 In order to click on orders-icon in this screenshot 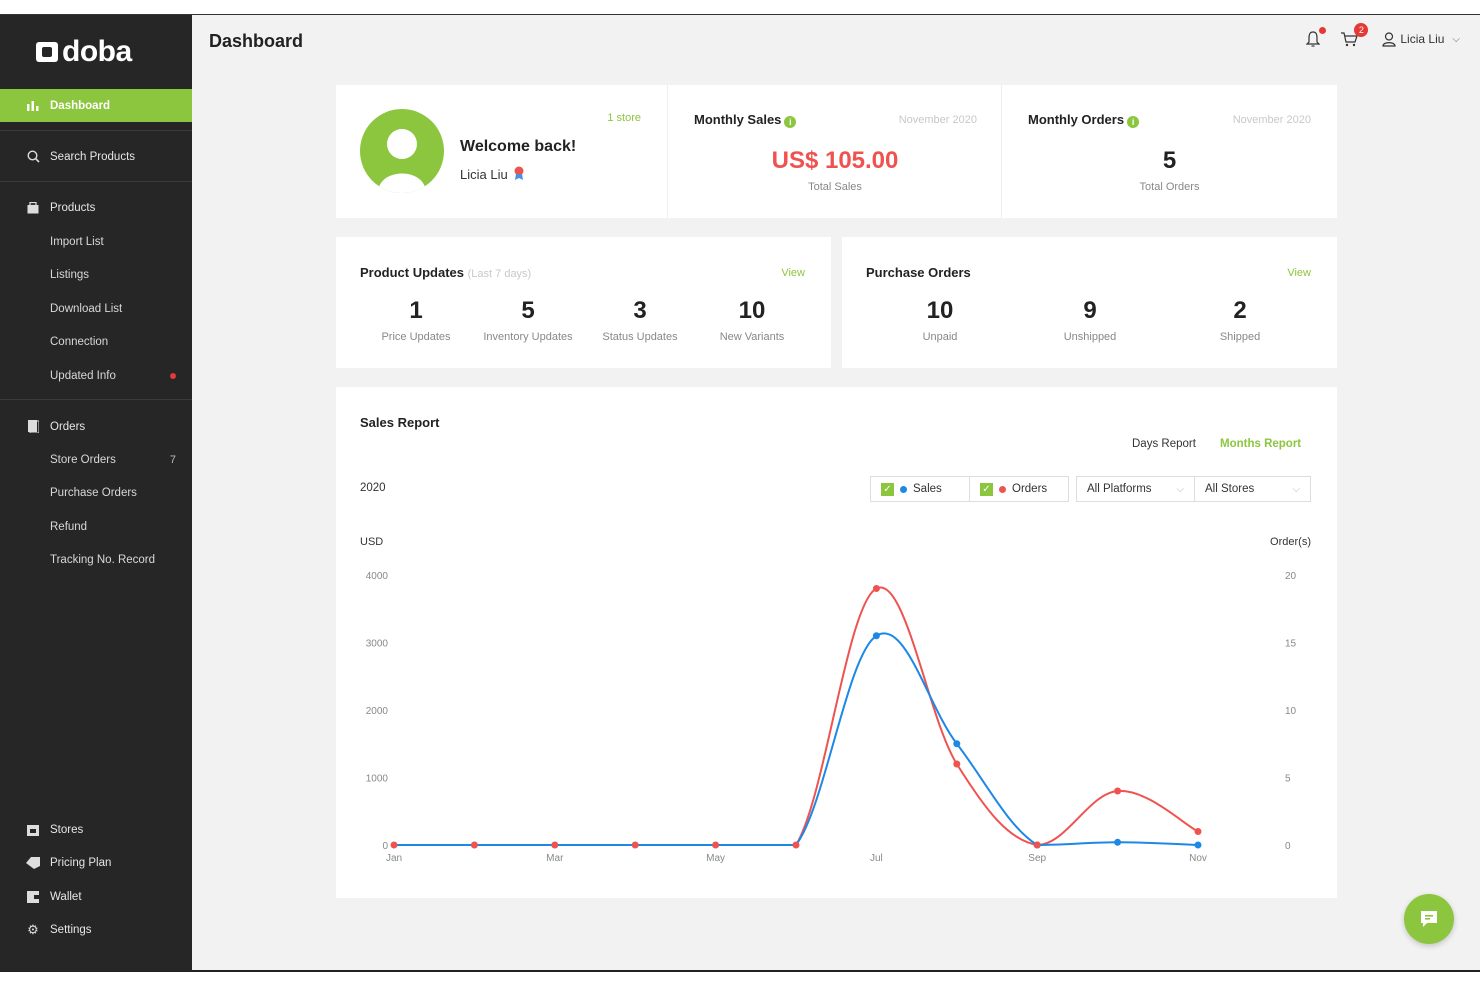, I will do `click(33, 427)`.